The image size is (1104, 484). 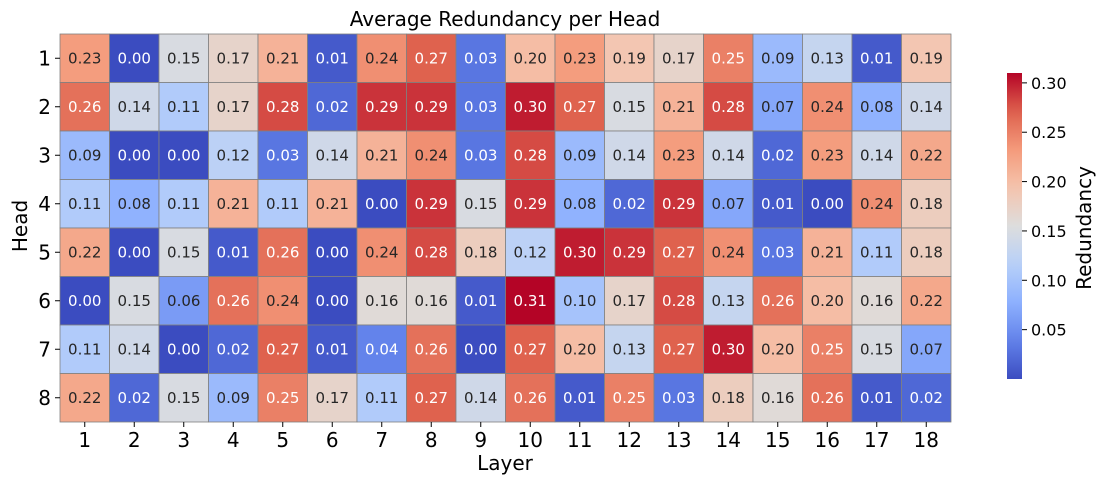 What do you see at coordinates (629, 398) in the screenshot?
I see `cell-value-label: 0.25` at bounding box center [629, 398].